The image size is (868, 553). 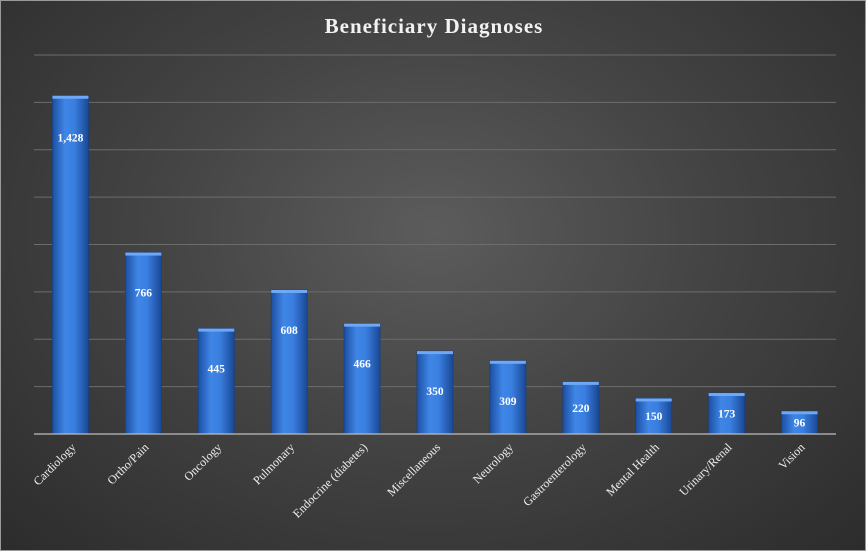 I want to click on data-label: 173, so click(x=727, y=415).